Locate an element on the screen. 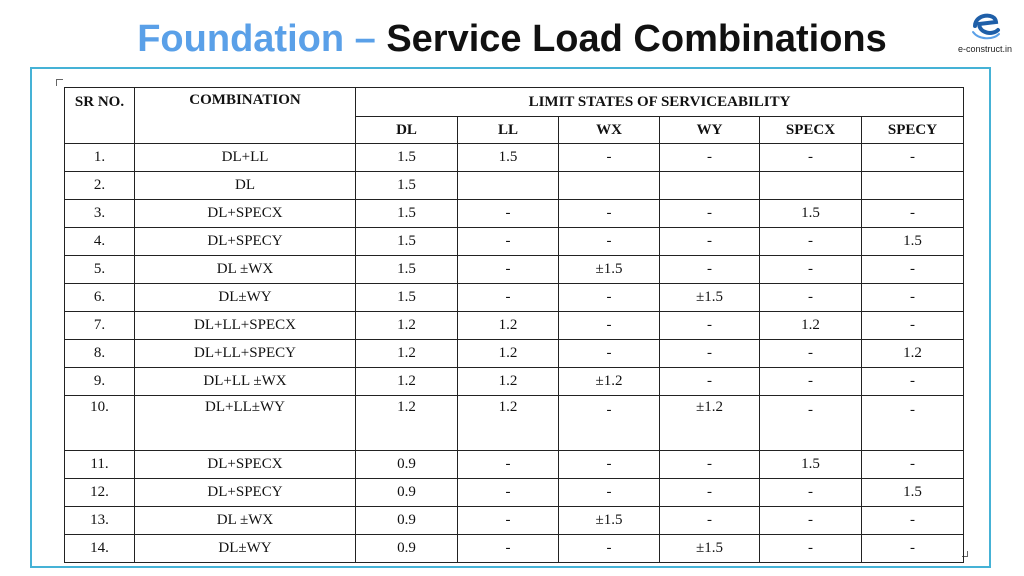  table-row: 12. DL+SPECY 0.9- - - -1.5 is located at coordinates (514, 492).